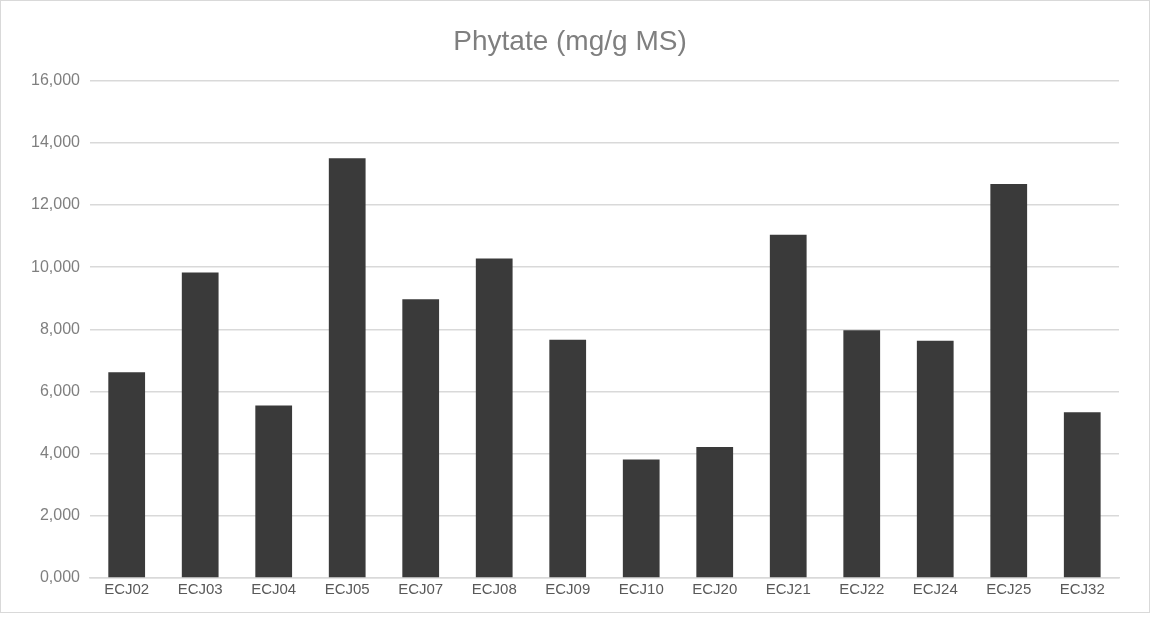  I want to click on x-tick-label: ECJ21, so click(788, 589).